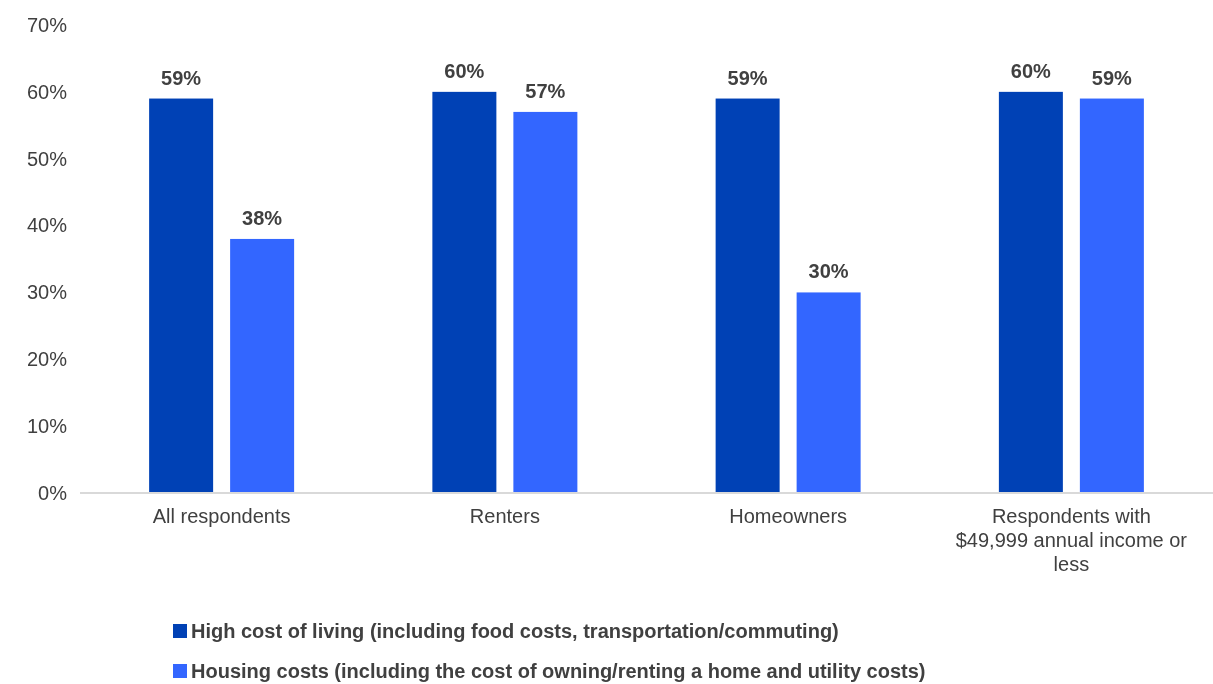 The width and height of the screenshot is (1213, 684). I want to click on legend-label: Housing costs (including the cost of owning/renting a home and utility costs), so click(558, 671).